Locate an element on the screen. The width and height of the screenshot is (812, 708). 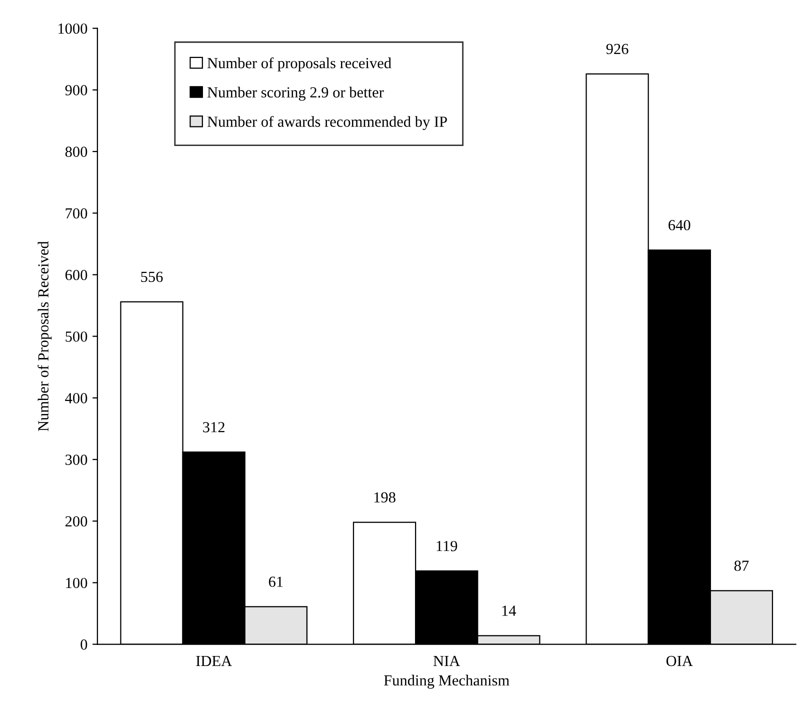
y-tick-label: 800 is located at coordinates (76, 151).